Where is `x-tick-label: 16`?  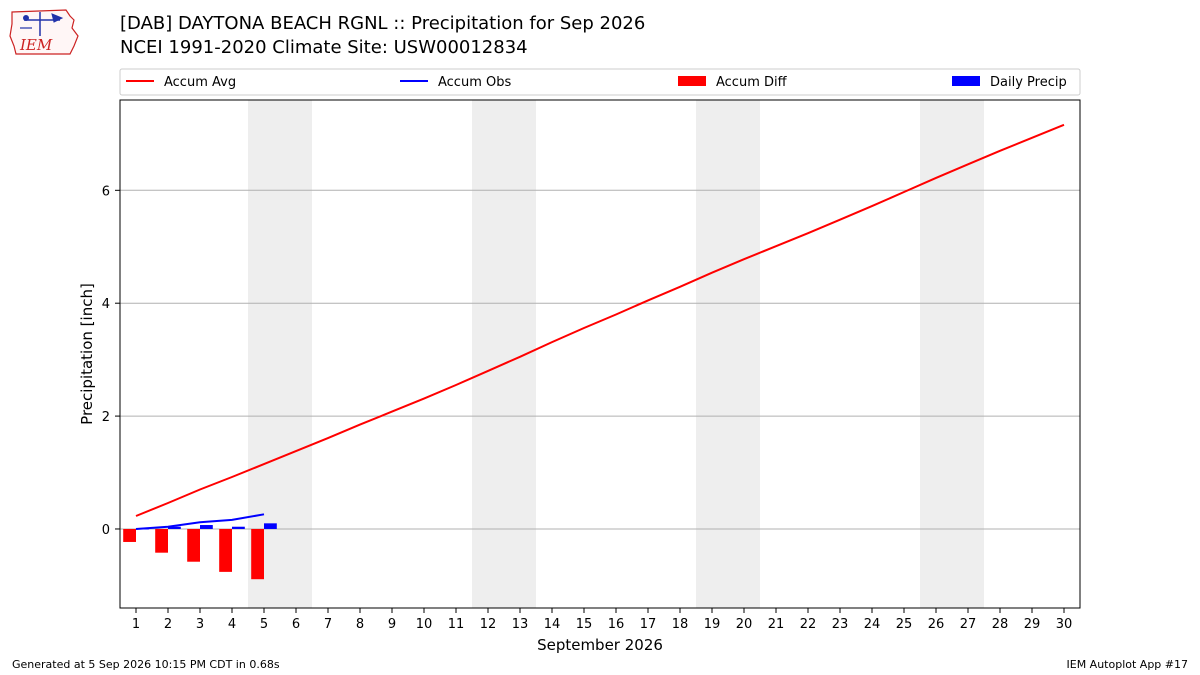
x-tick-label: 16 is located at coordinates (616, 624).